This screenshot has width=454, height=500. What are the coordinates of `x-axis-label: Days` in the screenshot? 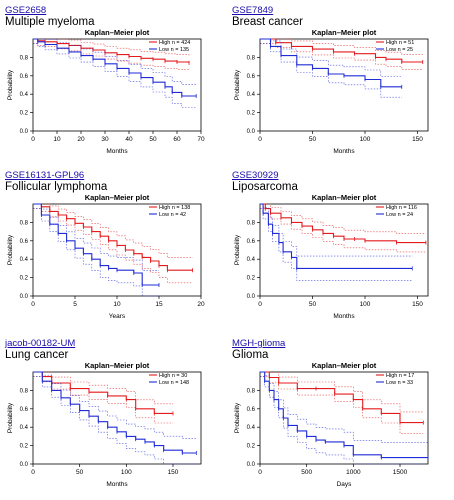 It's located at (345, 484).